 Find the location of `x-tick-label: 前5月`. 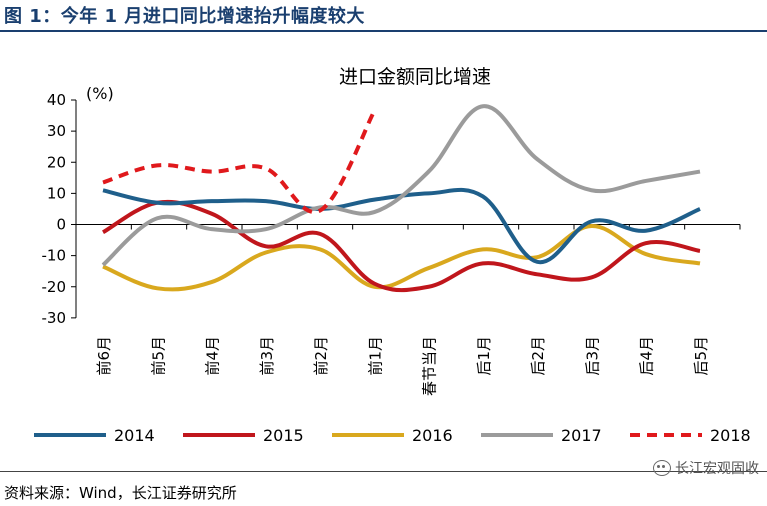

x-tick-label: 前5月 is located at coordinates (158, 356).